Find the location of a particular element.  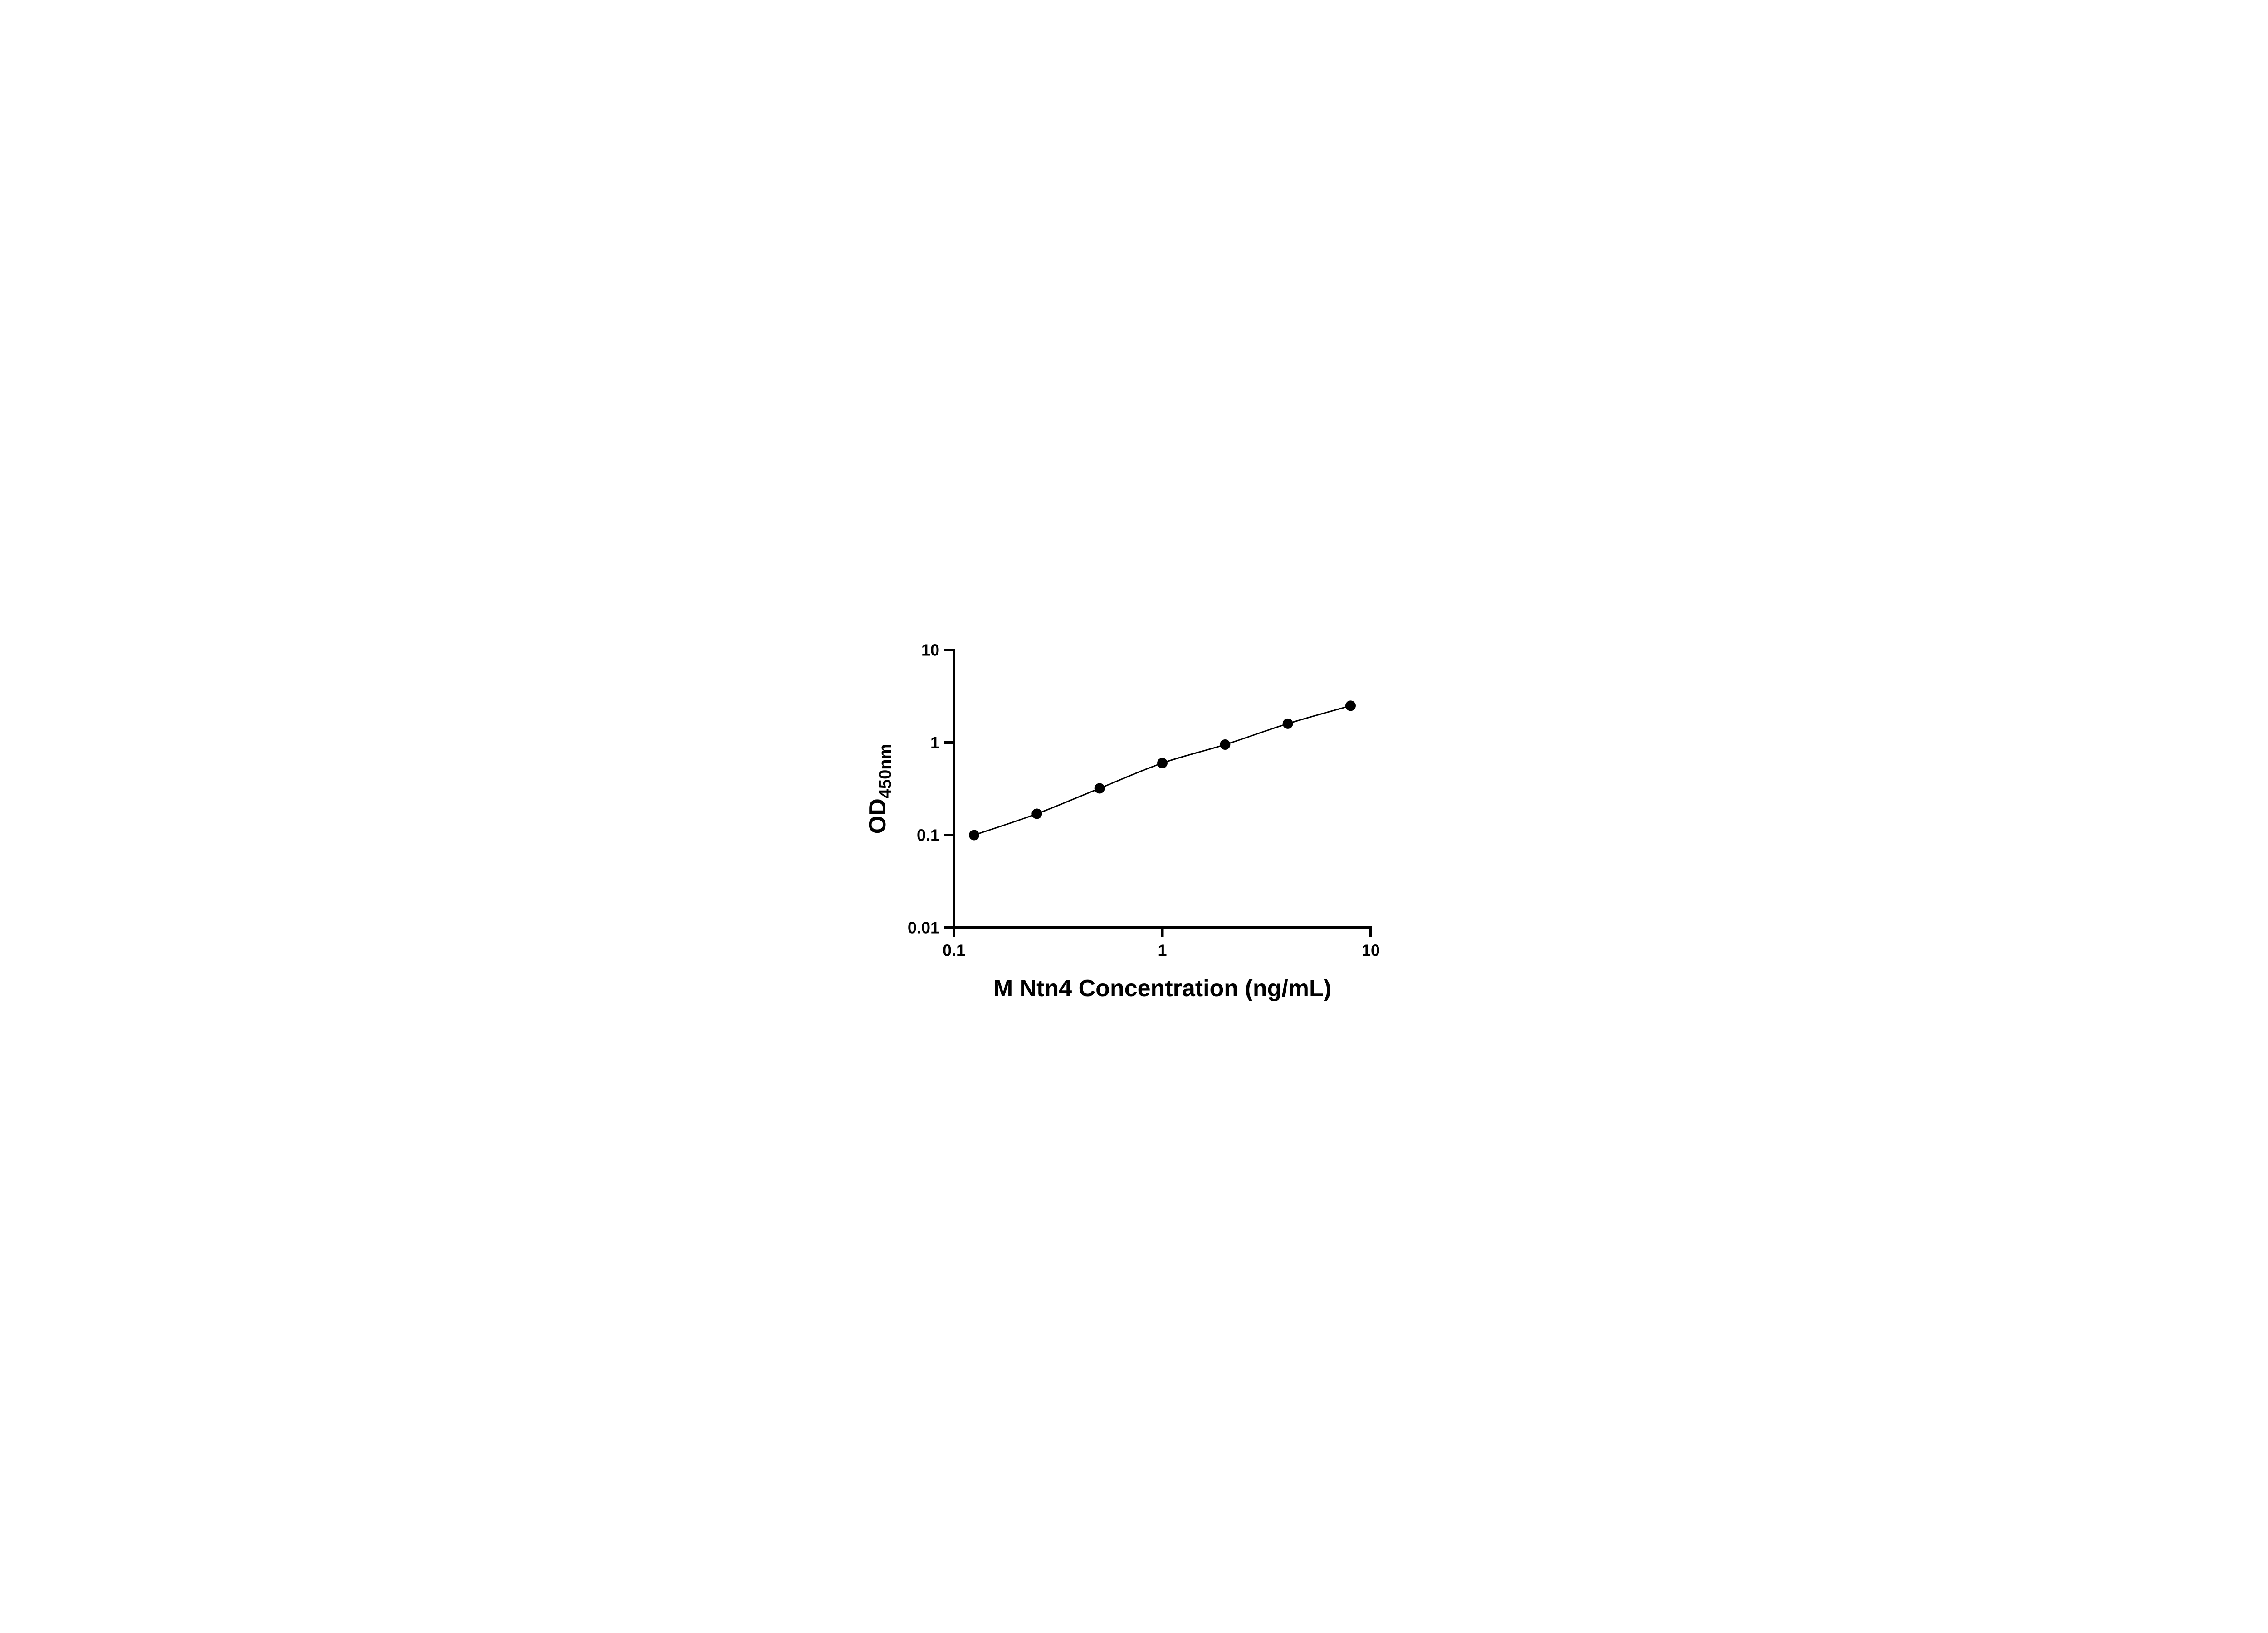

y-axis-title: OD450nm is located at coordinates (880, 789).